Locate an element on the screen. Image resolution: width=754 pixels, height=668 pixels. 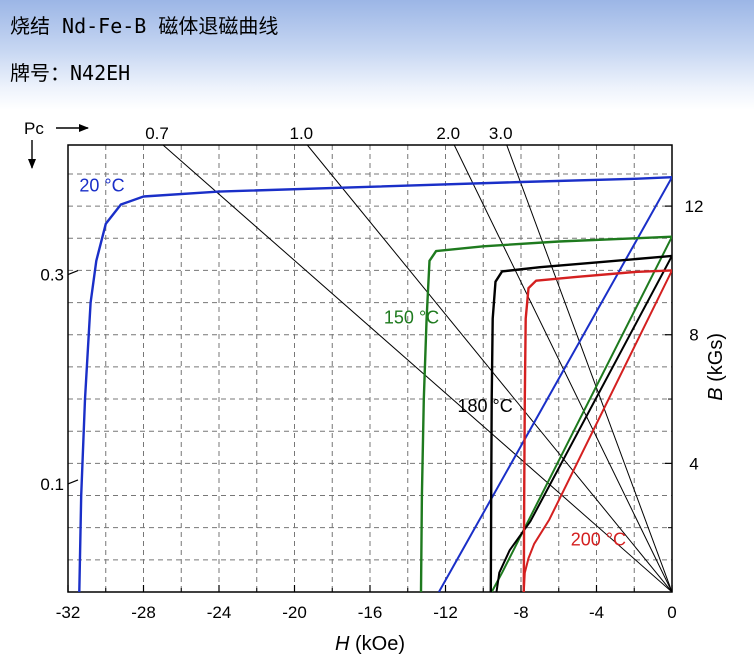
pc-label: Pc is located at coordinates (34, 128).